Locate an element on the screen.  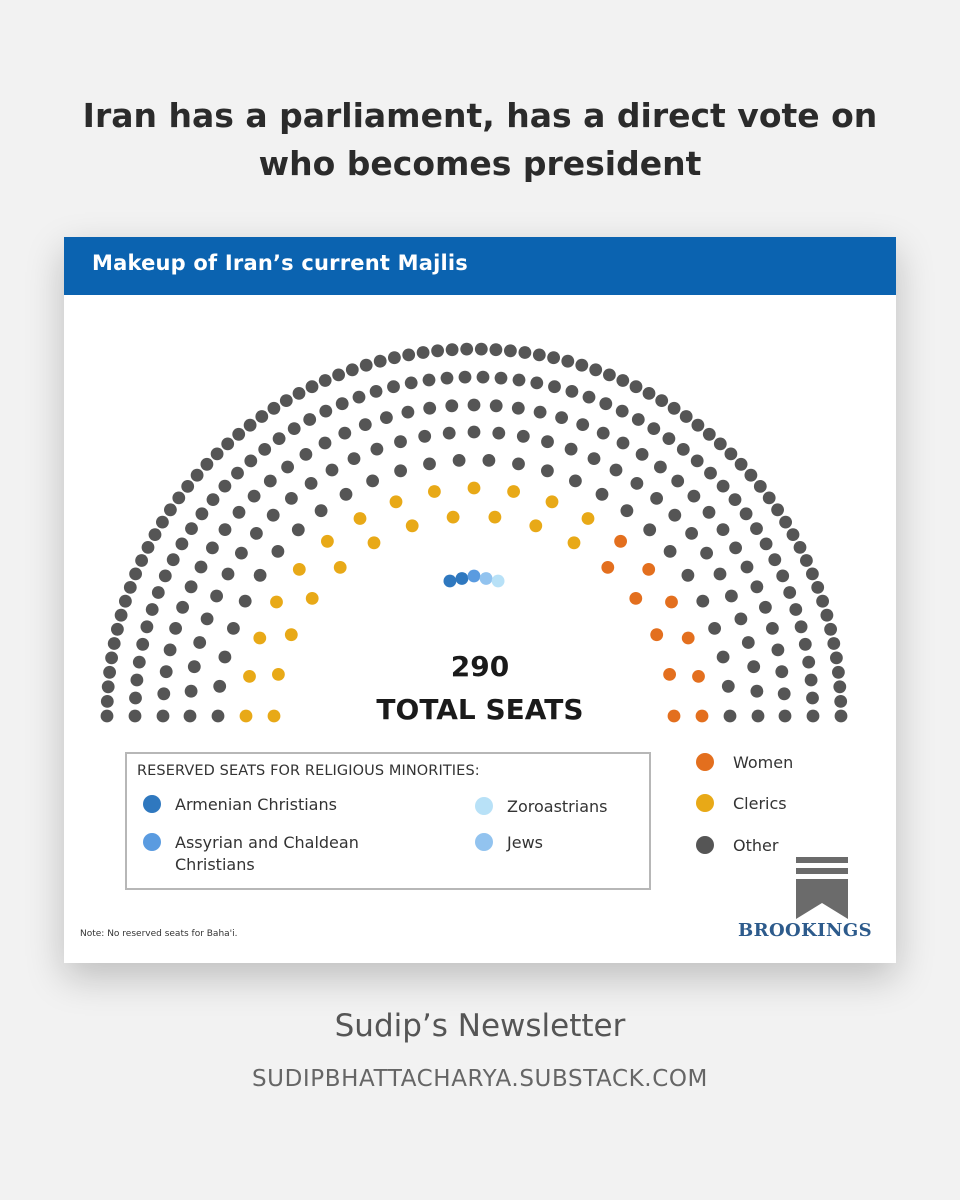
legend-label-armenian-christians: Armenian Christians is located at coordinates (256, 804).